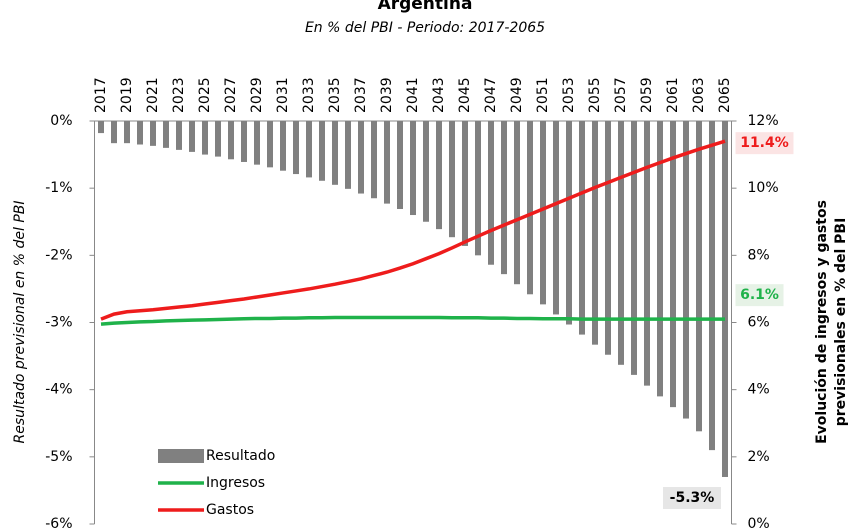 Image resolution: width=850 pixels, height=532 pixels. I want to click on legend-label: Gastos, so click(230, 510).